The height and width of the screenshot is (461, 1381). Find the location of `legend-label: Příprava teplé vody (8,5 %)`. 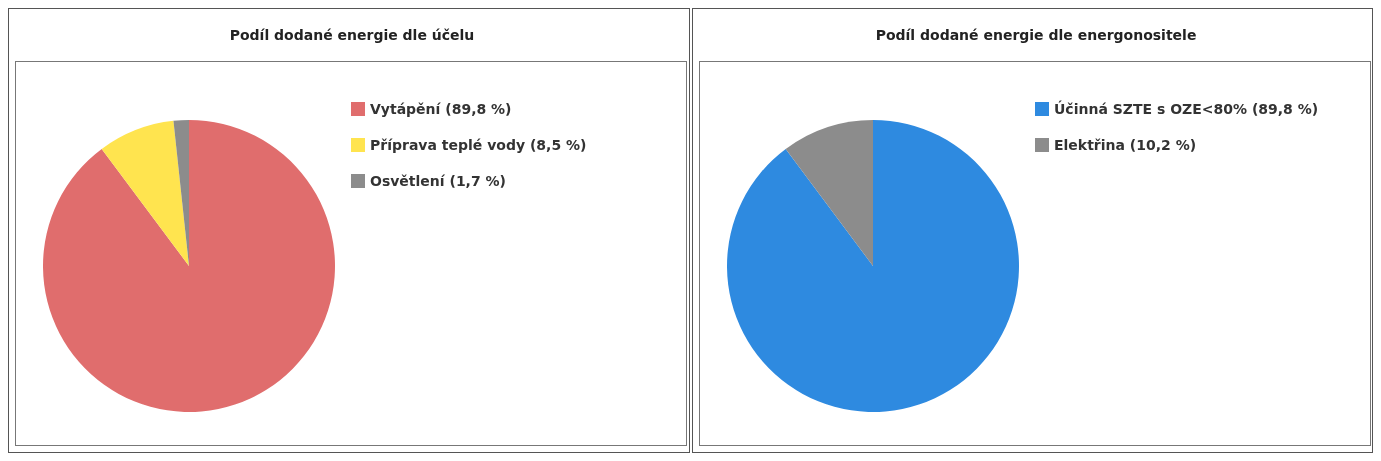

legend-label: Příprava teplé vody (8,5 %) is located at coordinates (478, 145).